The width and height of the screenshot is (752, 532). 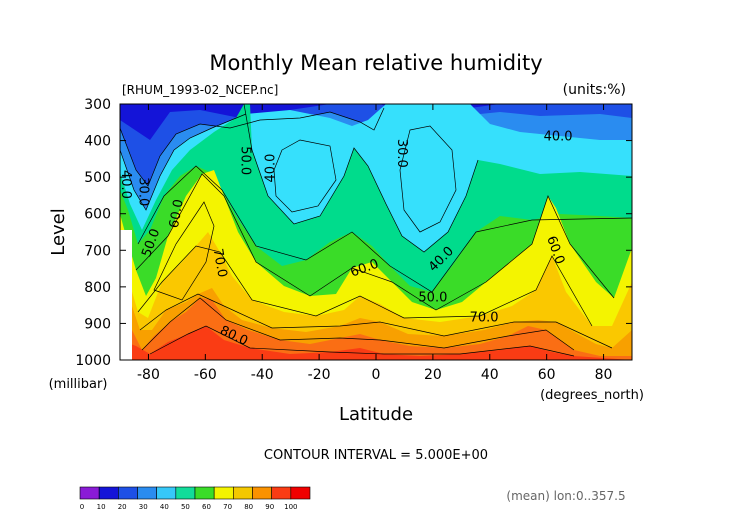 What do you see at coordinates (185, 507) in the screenshot?
I see `colorbar-tick-label: 50` at bounding box center [185, 507].